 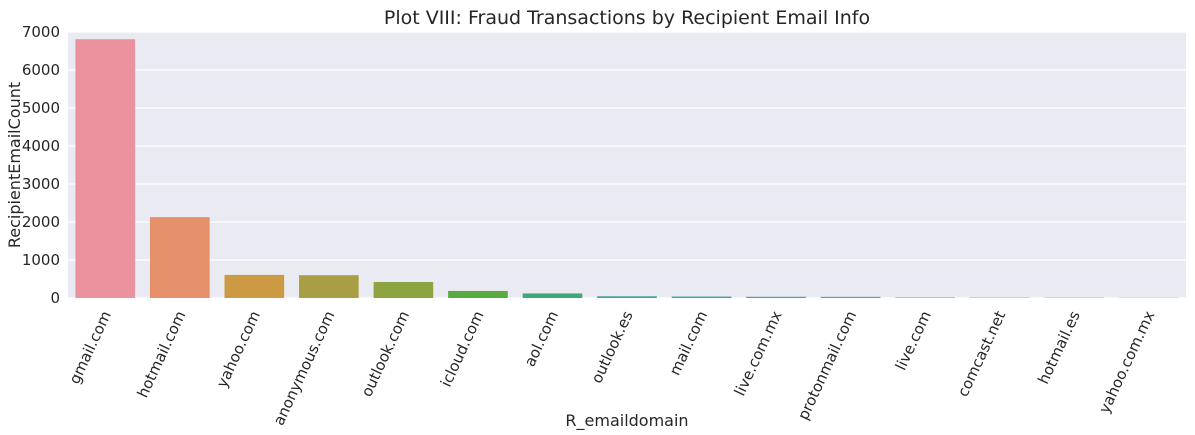 I want to click on bar-protonmail-com, so click(x=851, y=297).